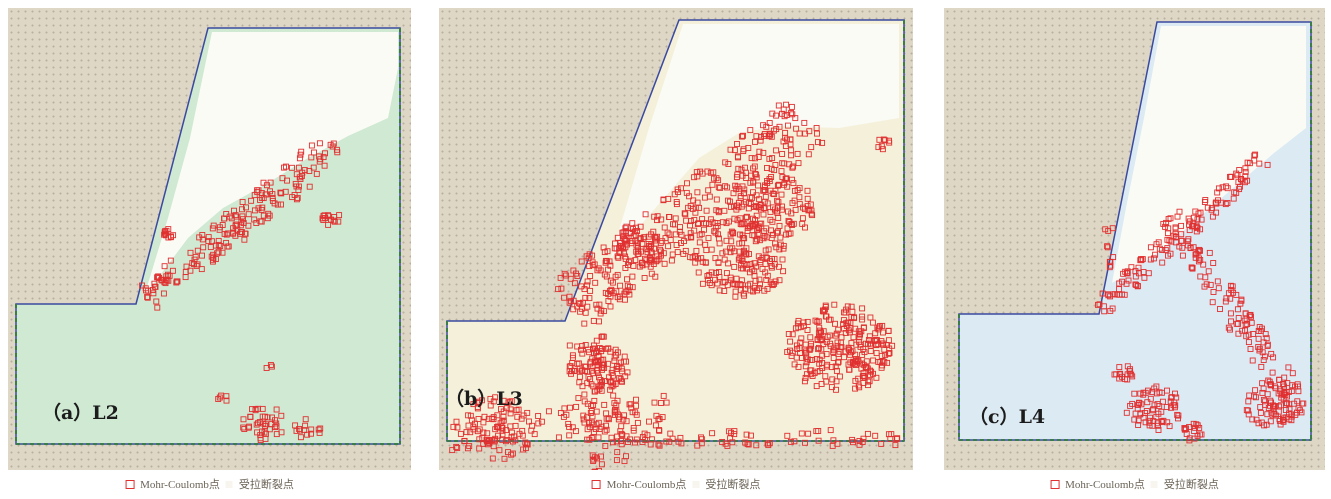  Describe the element at coordinates (1154, 484) in the screenshot. I see `tensile-marker-icon` at that location.